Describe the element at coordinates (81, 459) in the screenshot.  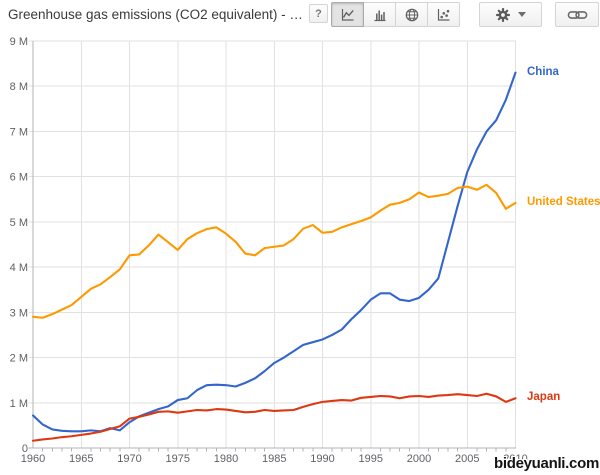
I see `svg-text: 1965` at that location.